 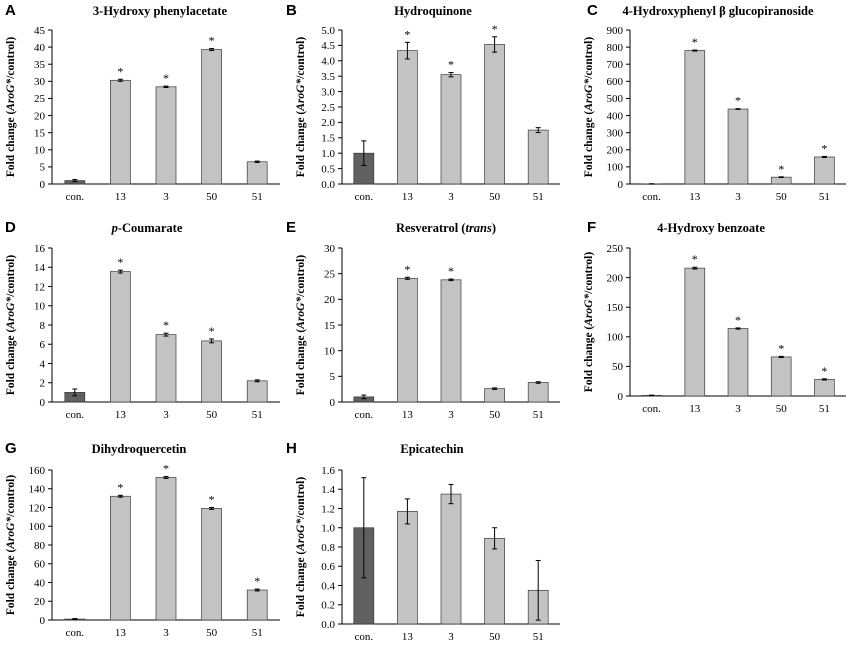 I want to click on panel-d-star-1: *, so click(x=120, y=262).